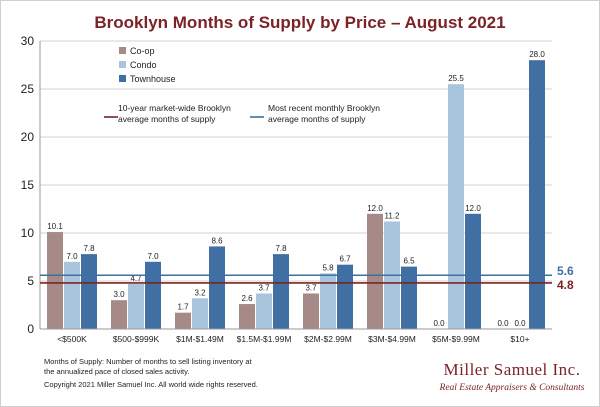  I want to click on legend-label: Co-op, so click(142, 51).